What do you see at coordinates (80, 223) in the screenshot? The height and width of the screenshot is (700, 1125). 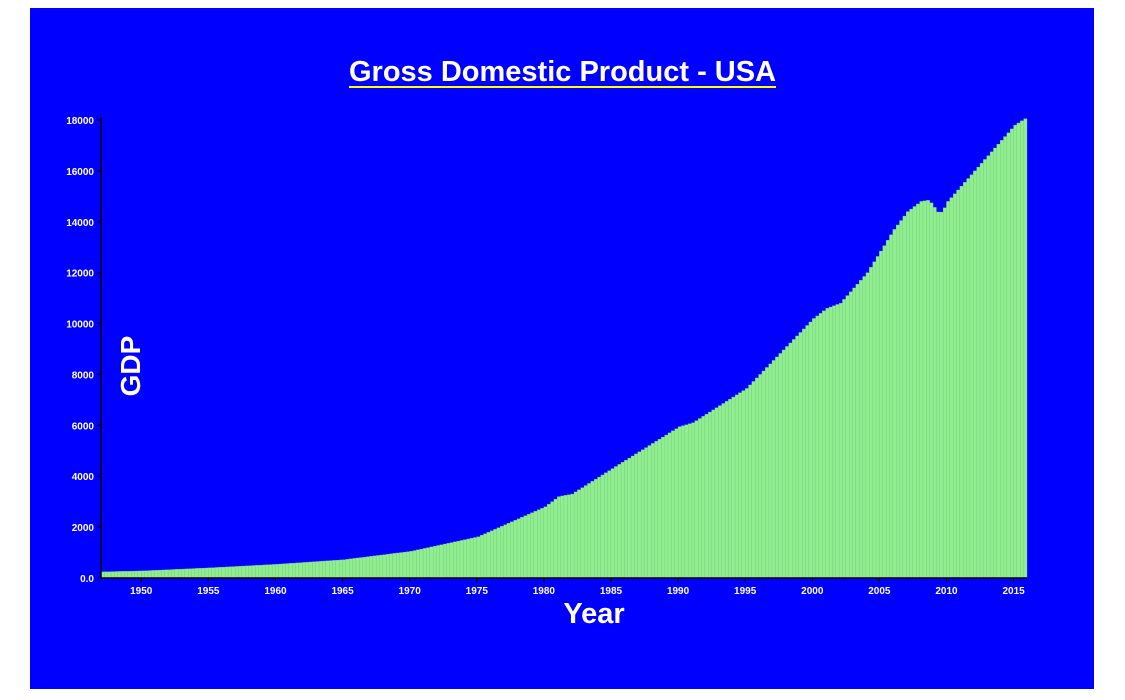 I see `y-tick-label: 14000` at bounding box center [80, 223].